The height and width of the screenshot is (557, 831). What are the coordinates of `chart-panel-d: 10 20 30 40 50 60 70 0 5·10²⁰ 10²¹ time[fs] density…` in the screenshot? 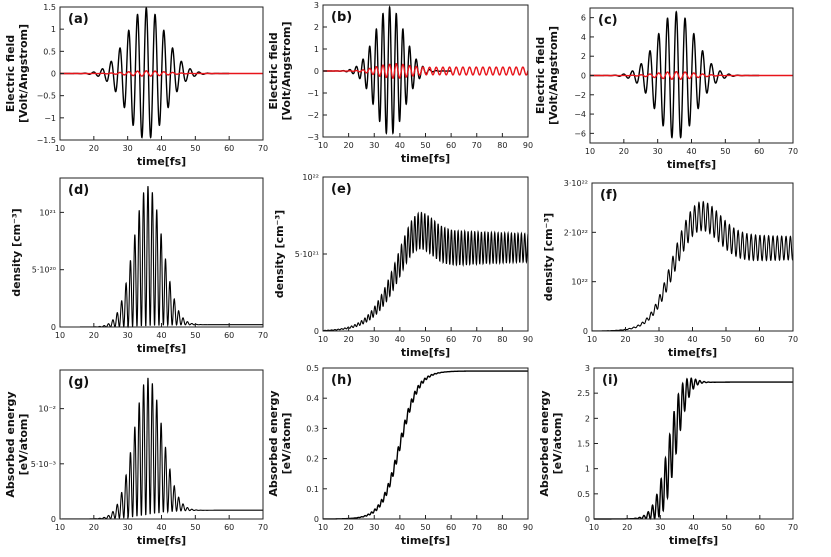 It's located at (139, 266).